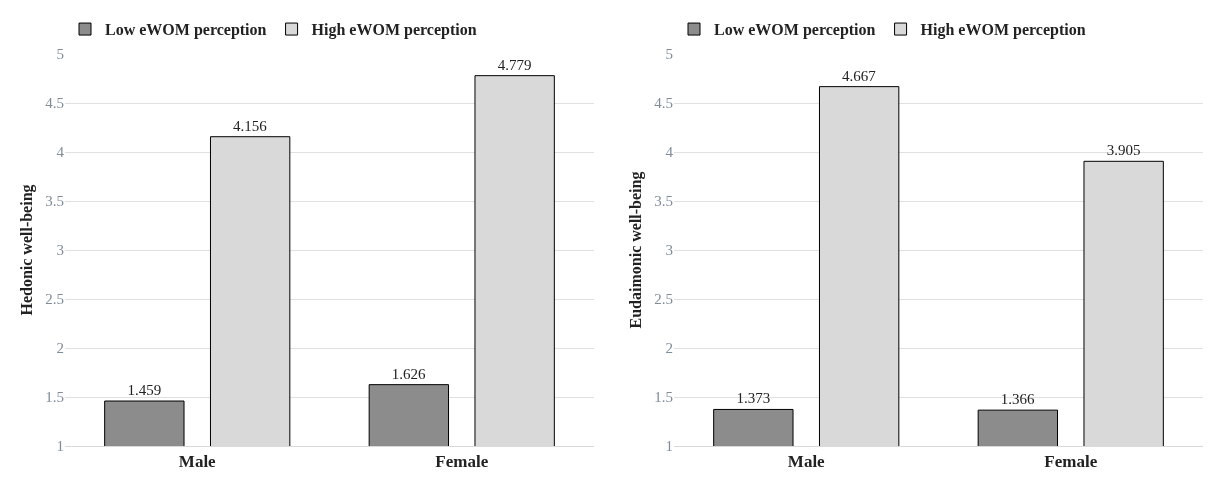 Image resolution: width=1219 pixels, height=486 pixels. What do you see at coordinates (1017, 399) in the screenshot?
I see `data-label: 1.366` at bounding box center [1017, 399].